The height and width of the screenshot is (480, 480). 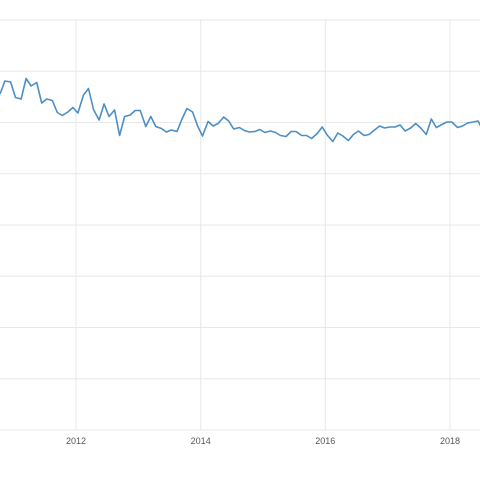 I want to click on x-tick-label: 2018, so click(x=450, y=441).